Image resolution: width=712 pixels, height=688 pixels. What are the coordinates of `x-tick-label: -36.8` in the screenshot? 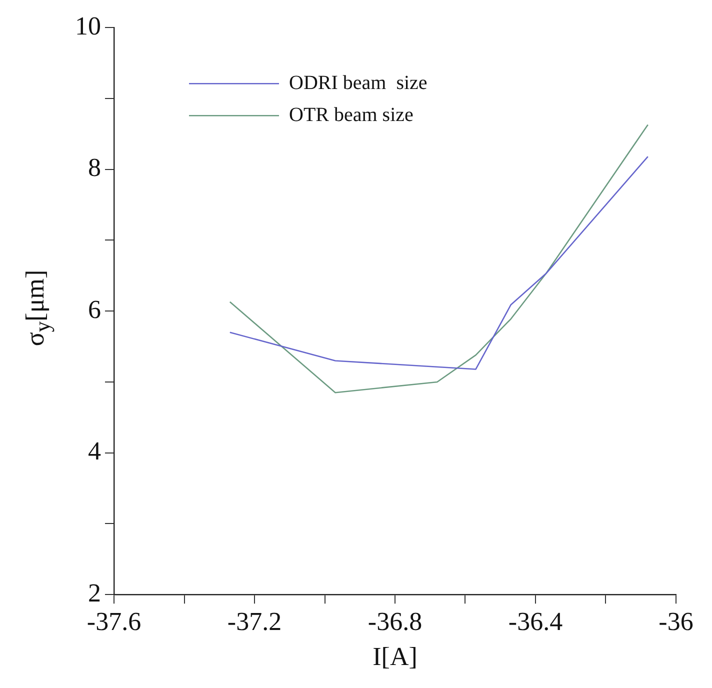 It's located at (395, 621).